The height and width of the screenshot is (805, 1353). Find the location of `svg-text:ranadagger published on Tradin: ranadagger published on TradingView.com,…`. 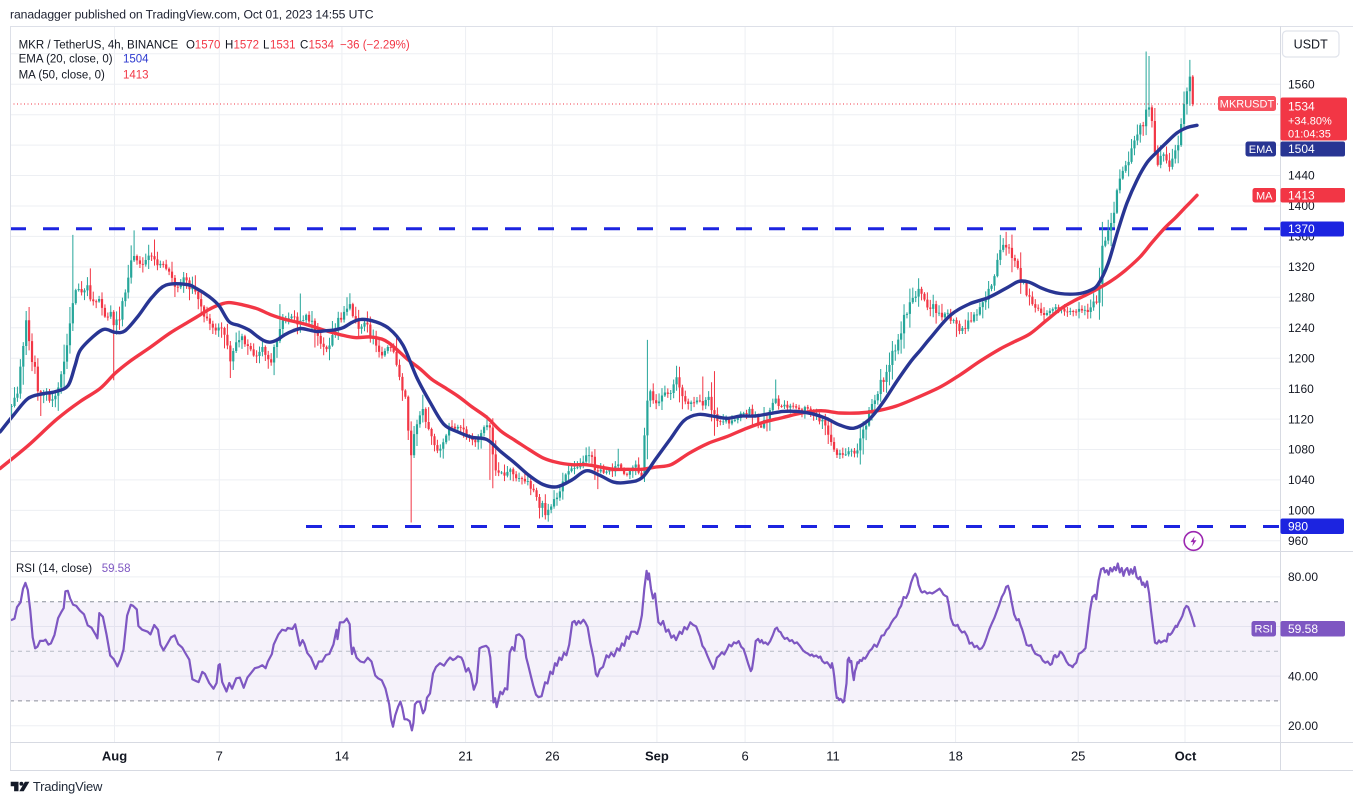

svg-text:ranadagger published on Tradin: ranadagger published on TradingView.com,… is located at coordinates (192, 15).